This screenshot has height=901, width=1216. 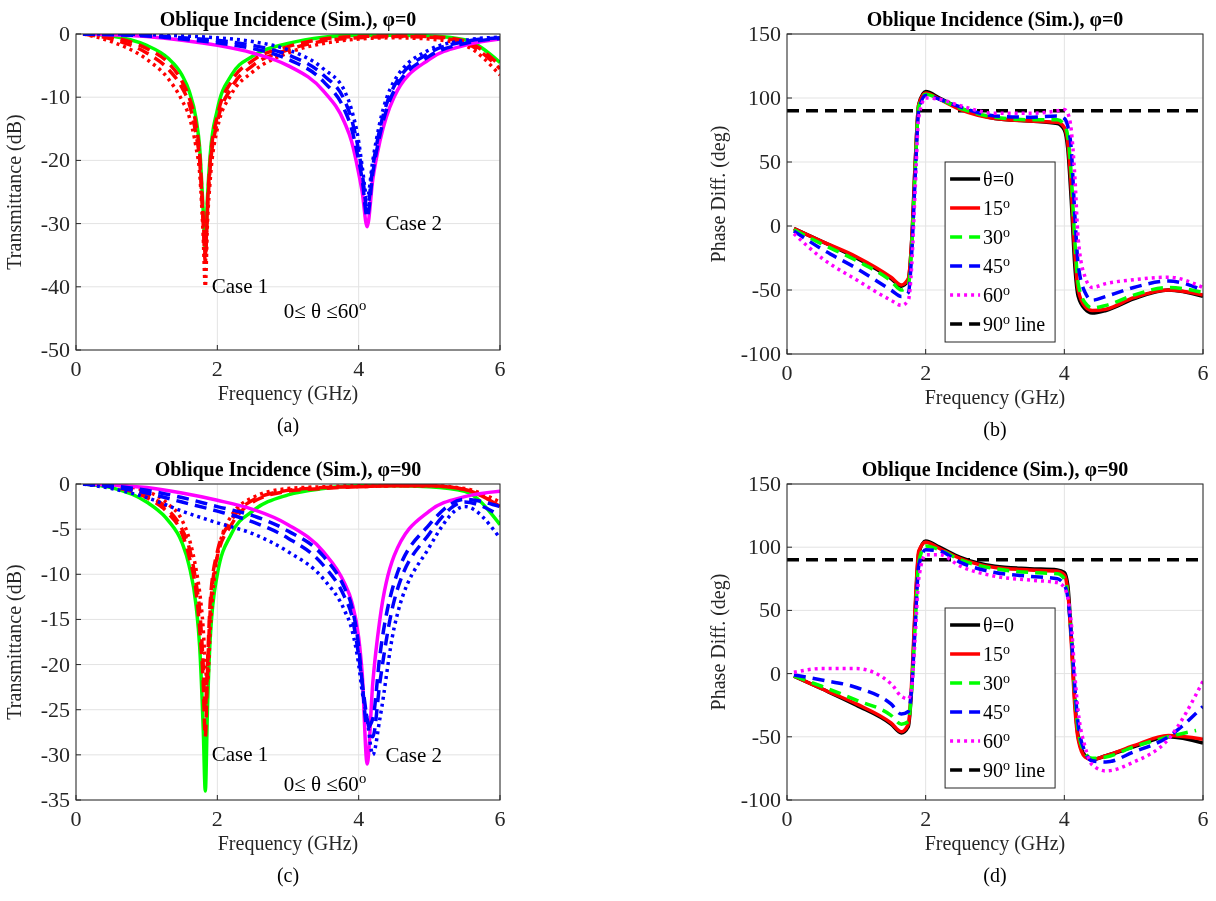 What do you see at coordinates (55, 619) in the screenshot?
I see `y-tick-label: -15` at bounding box center [55, 619].